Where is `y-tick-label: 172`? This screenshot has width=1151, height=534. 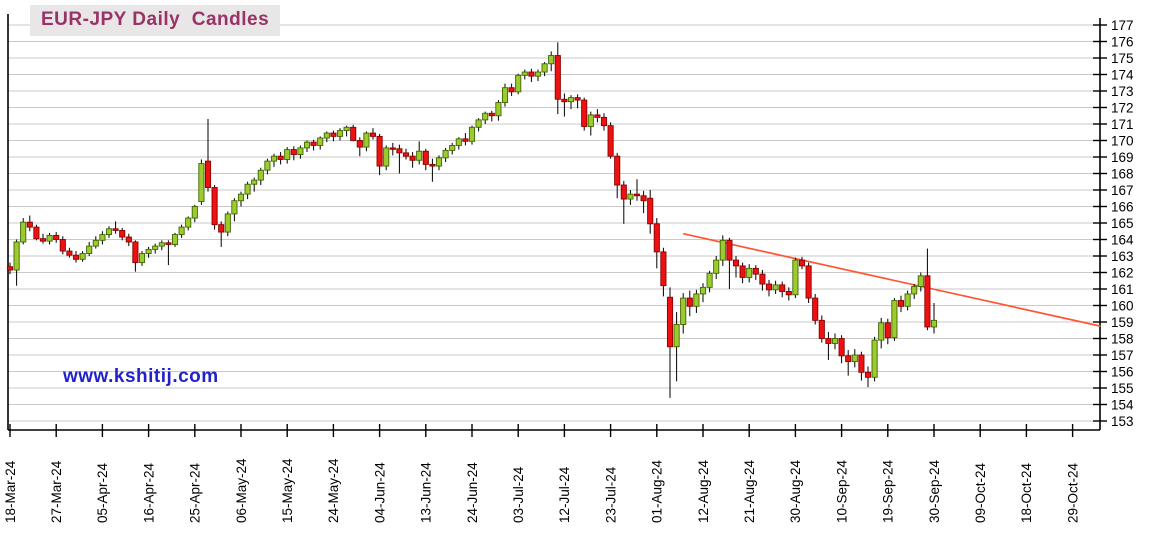
y-tick-label: 172 is located at coordinates (1122, 107).